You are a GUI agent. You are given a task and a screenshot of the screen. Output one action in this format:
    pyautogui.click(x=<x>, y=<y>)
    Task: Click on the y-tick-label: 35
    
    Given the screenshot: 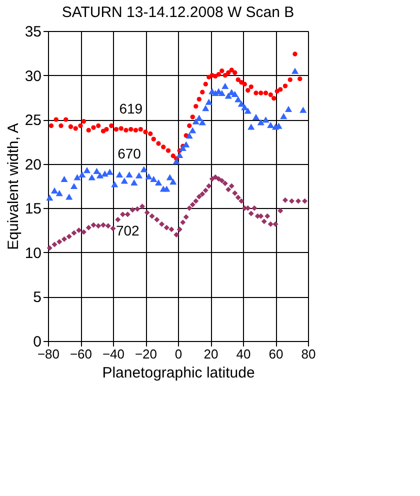 What is the action you would take?
    pyautogui.click(x=33, y=32)
    